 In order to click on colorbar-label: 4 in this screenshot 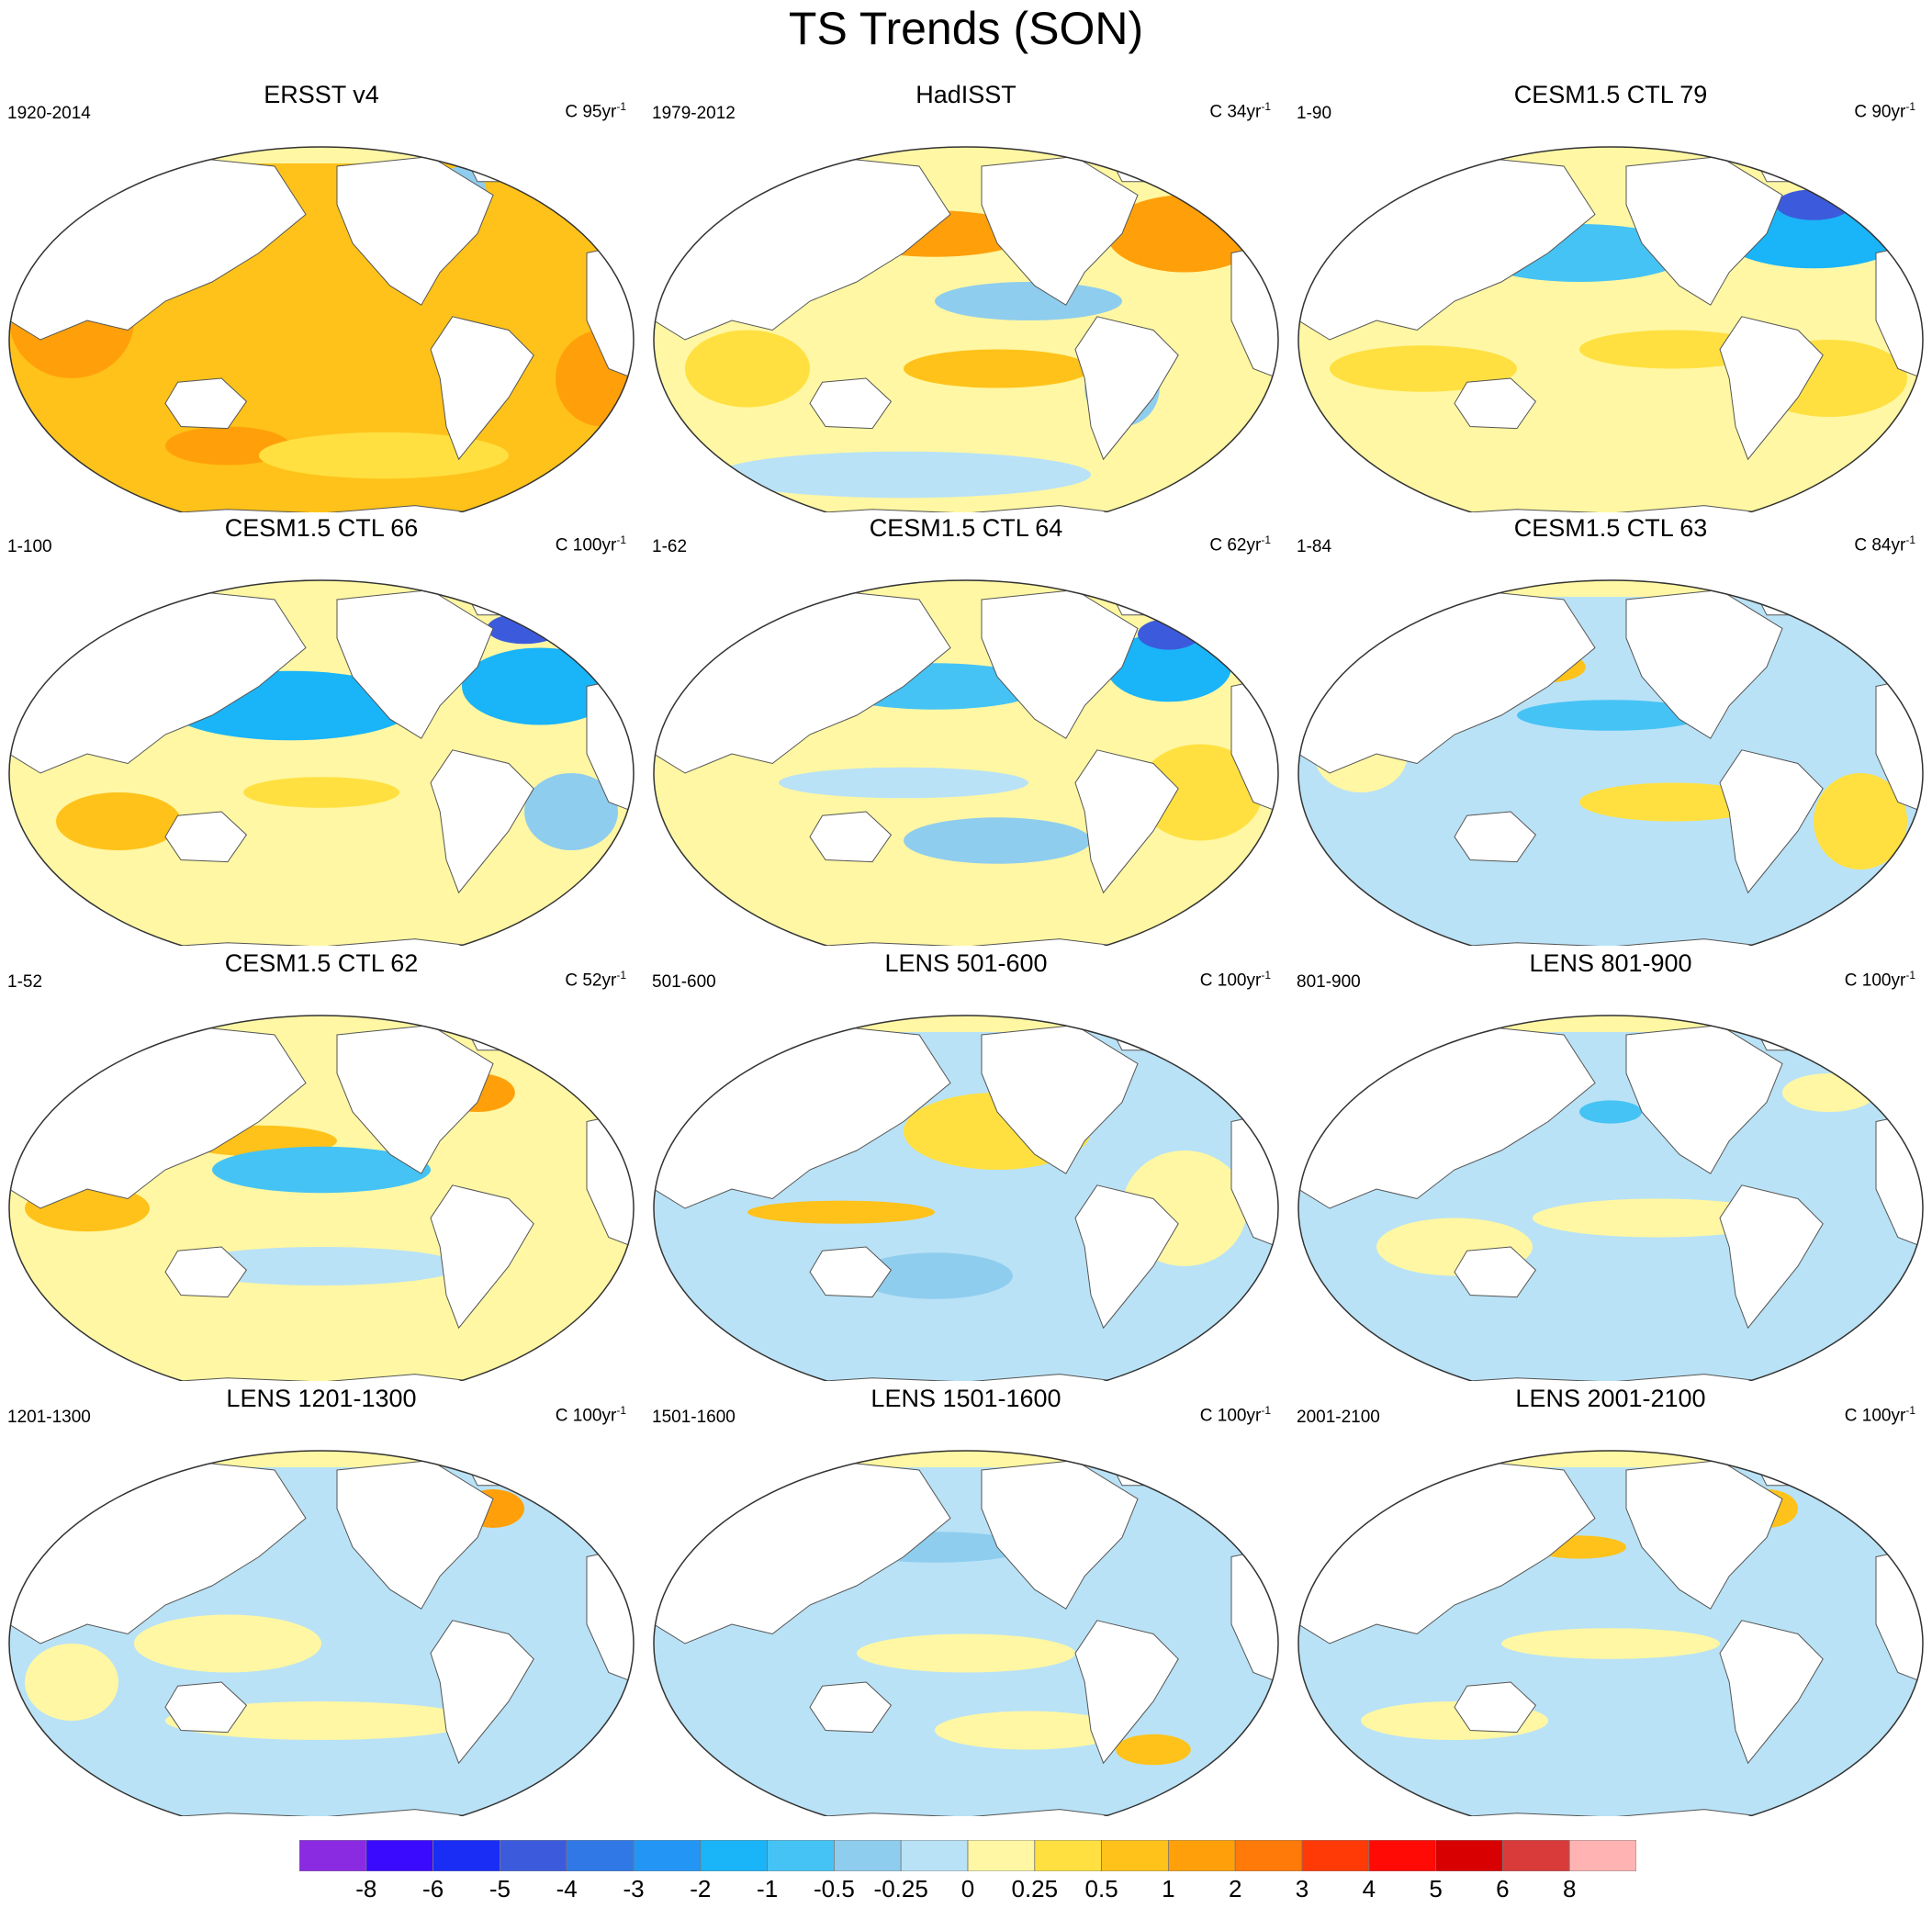, I will do `click(1369, 1888)`.